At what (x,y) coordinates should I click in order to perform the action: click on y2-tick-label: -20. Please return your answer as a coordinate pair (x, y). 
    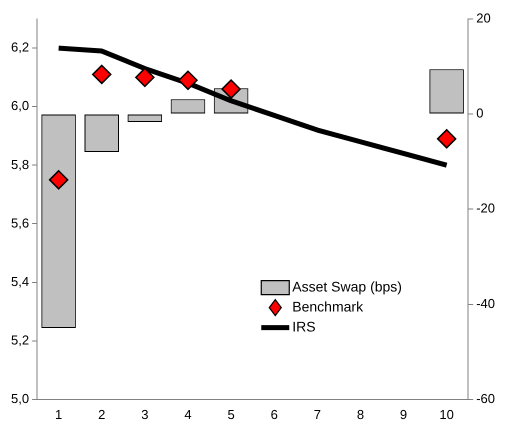
    Looking at the image, I should click on (486, 208).